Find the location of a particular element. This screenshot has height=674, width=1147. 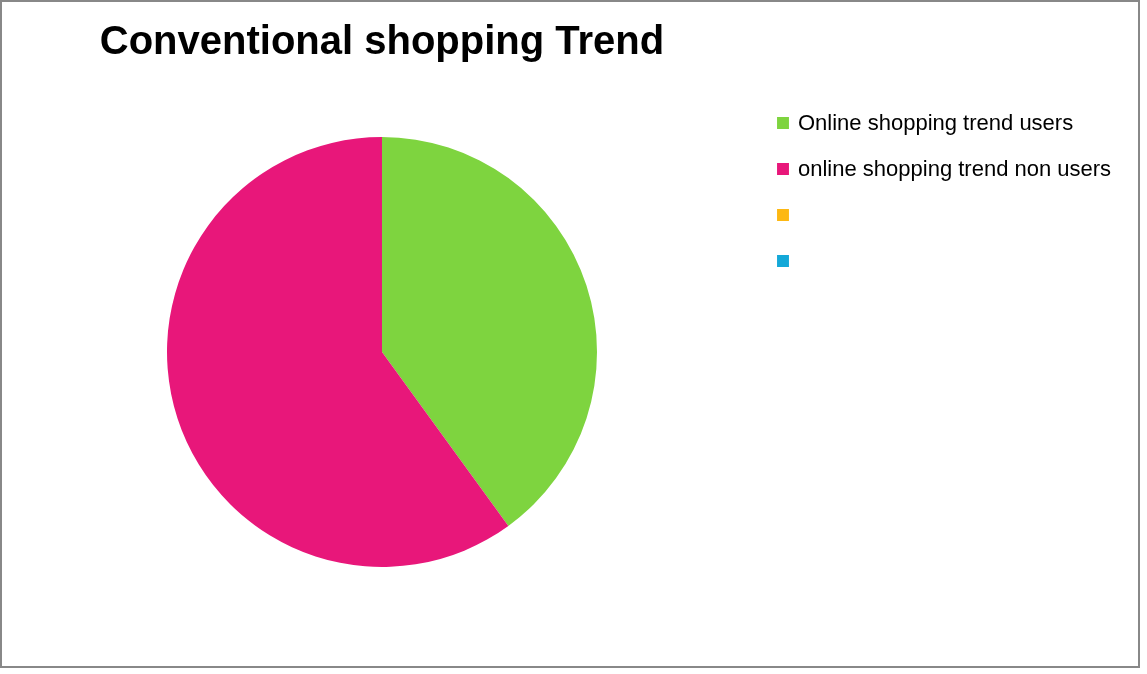

legend-label: Online shopping trend users is located at coordinates (936, 122).